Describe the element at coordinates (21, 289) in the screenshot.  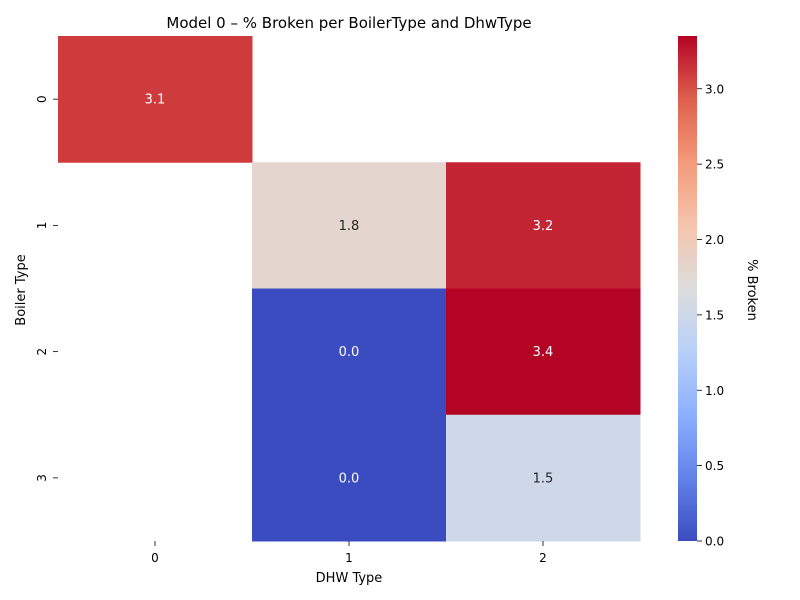
I see `y-axis-label: Boiler Type` at that location.